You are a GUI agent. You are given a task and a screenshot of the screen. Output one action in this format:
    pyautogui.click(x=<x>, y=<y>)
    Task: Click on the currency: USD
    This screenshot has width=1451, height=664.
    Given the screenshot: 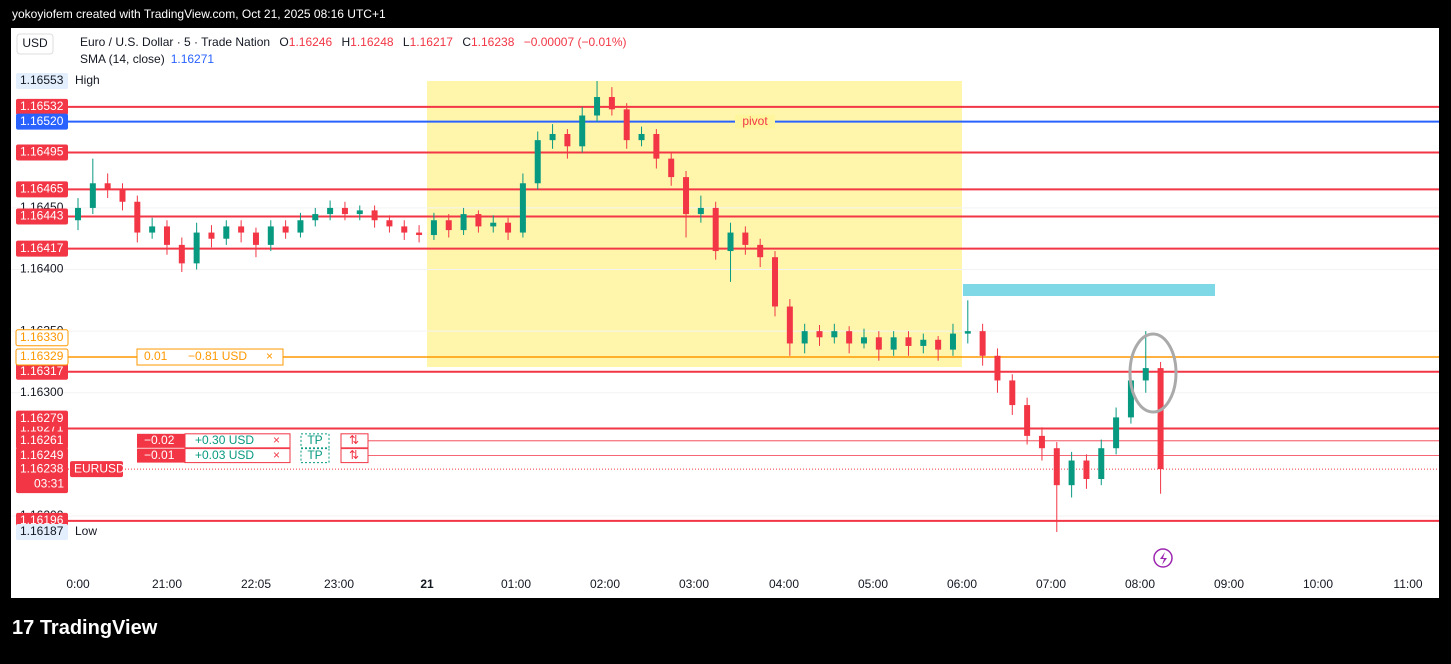 What is the action you would take?
    pyautogui.click(x=35, y=43)
    